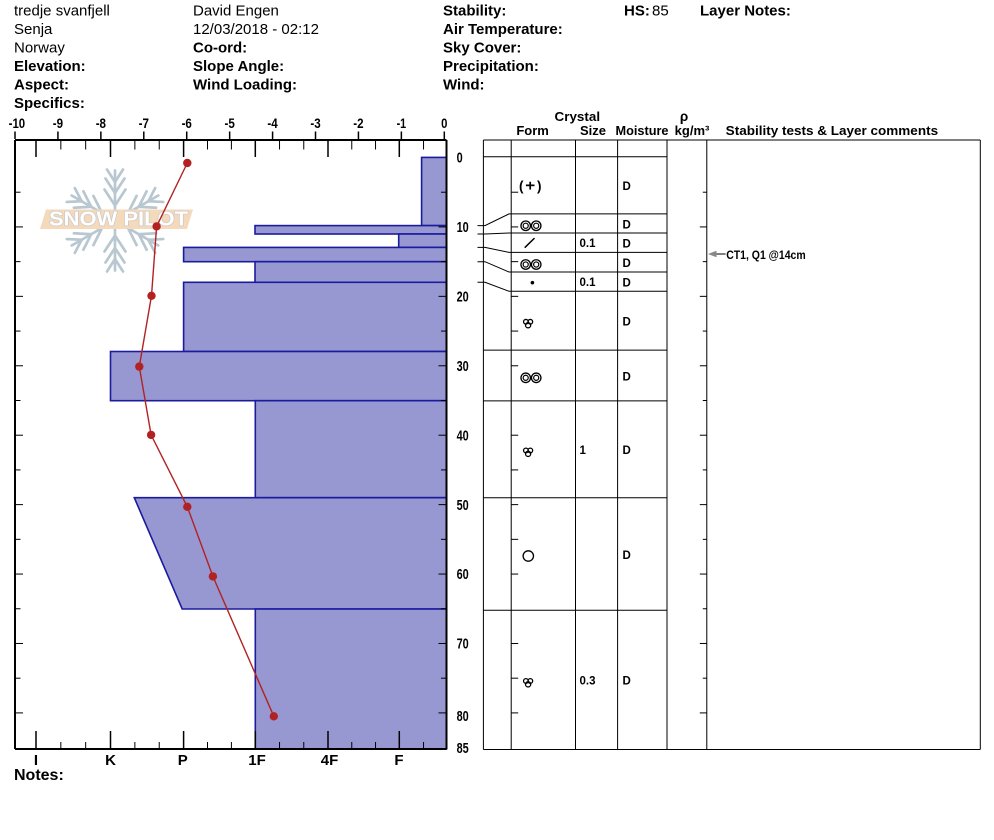 The image size is (994, 840). What do you see at coordinates (230, 123) in the screenshot?
I see `svg-text: -5` at bounding box center [230, 123].